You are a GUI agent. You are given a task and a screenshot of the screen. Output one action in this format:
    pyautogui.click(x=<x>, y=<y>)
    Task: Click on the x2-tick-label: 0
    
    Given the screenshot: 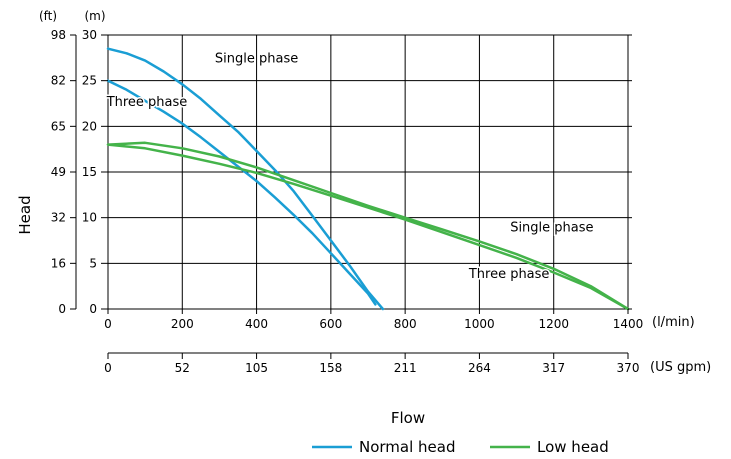 What is the action you would take?
    pyautogui.click(x=108, y=368)
    